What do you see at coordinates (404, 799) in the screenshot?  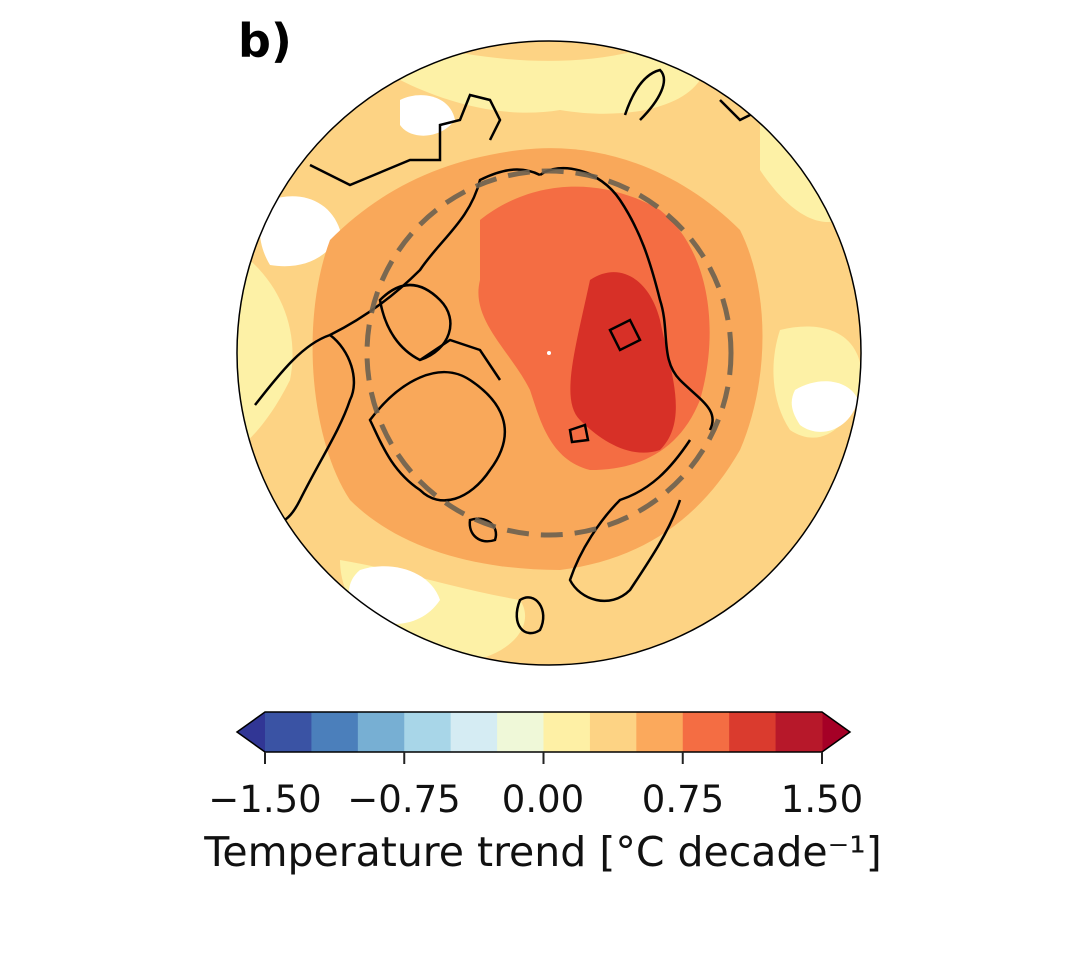 I see `colorbar-tick-label: −0.75` at bounding box center [404, 799].